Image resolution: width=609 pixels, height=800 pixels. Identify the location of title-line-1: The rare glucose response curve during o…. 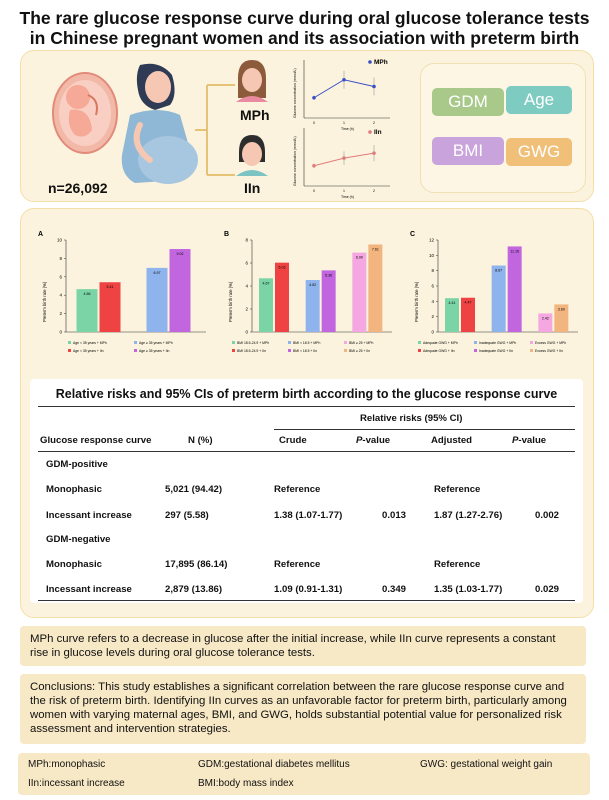
(304, 18).